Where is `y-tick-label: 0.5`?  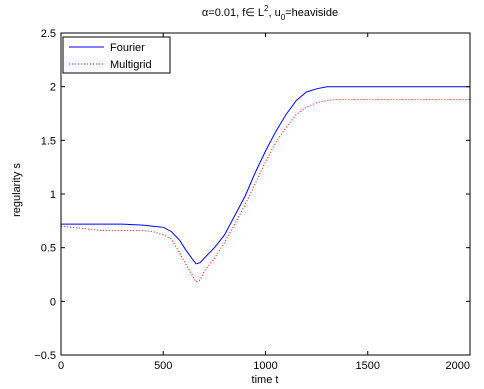
y-tick-label: 0.5 is located at coordinates (48, 249).